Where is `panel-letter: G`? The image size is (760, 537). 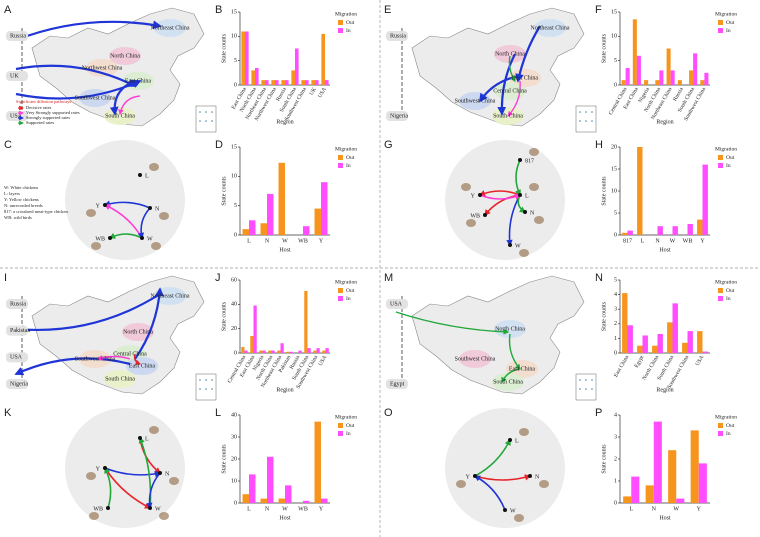 panel-letter: G is located at coordinates (388, 145).